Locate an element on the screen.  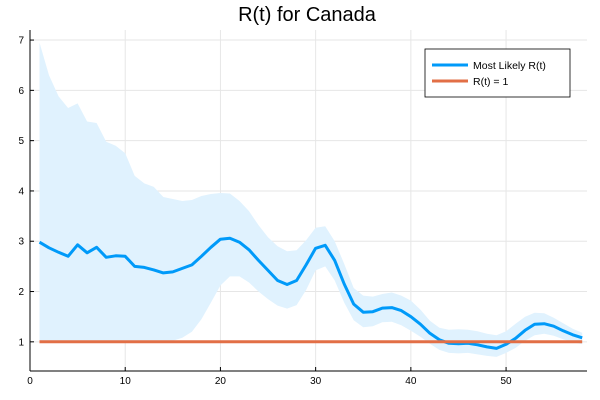
chart-title: R(t) for Canada is located at coordinates (307, 15).